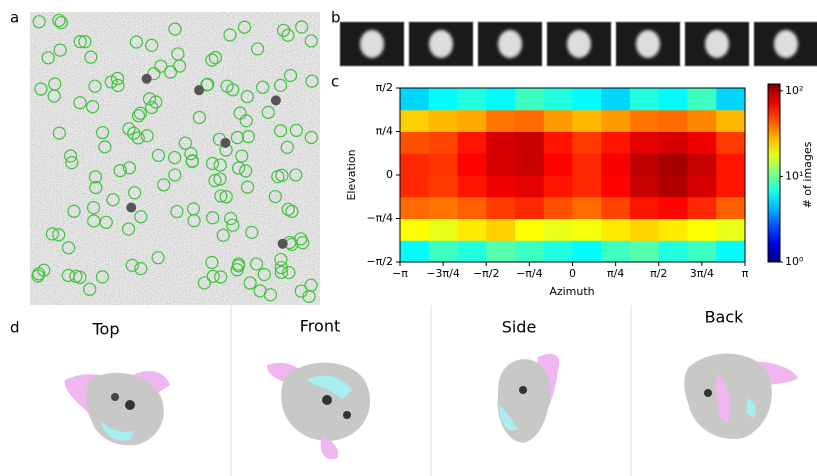 The height and width of the screenshot is (476, 817). I want to click on thumbnail, so click(372, 44).